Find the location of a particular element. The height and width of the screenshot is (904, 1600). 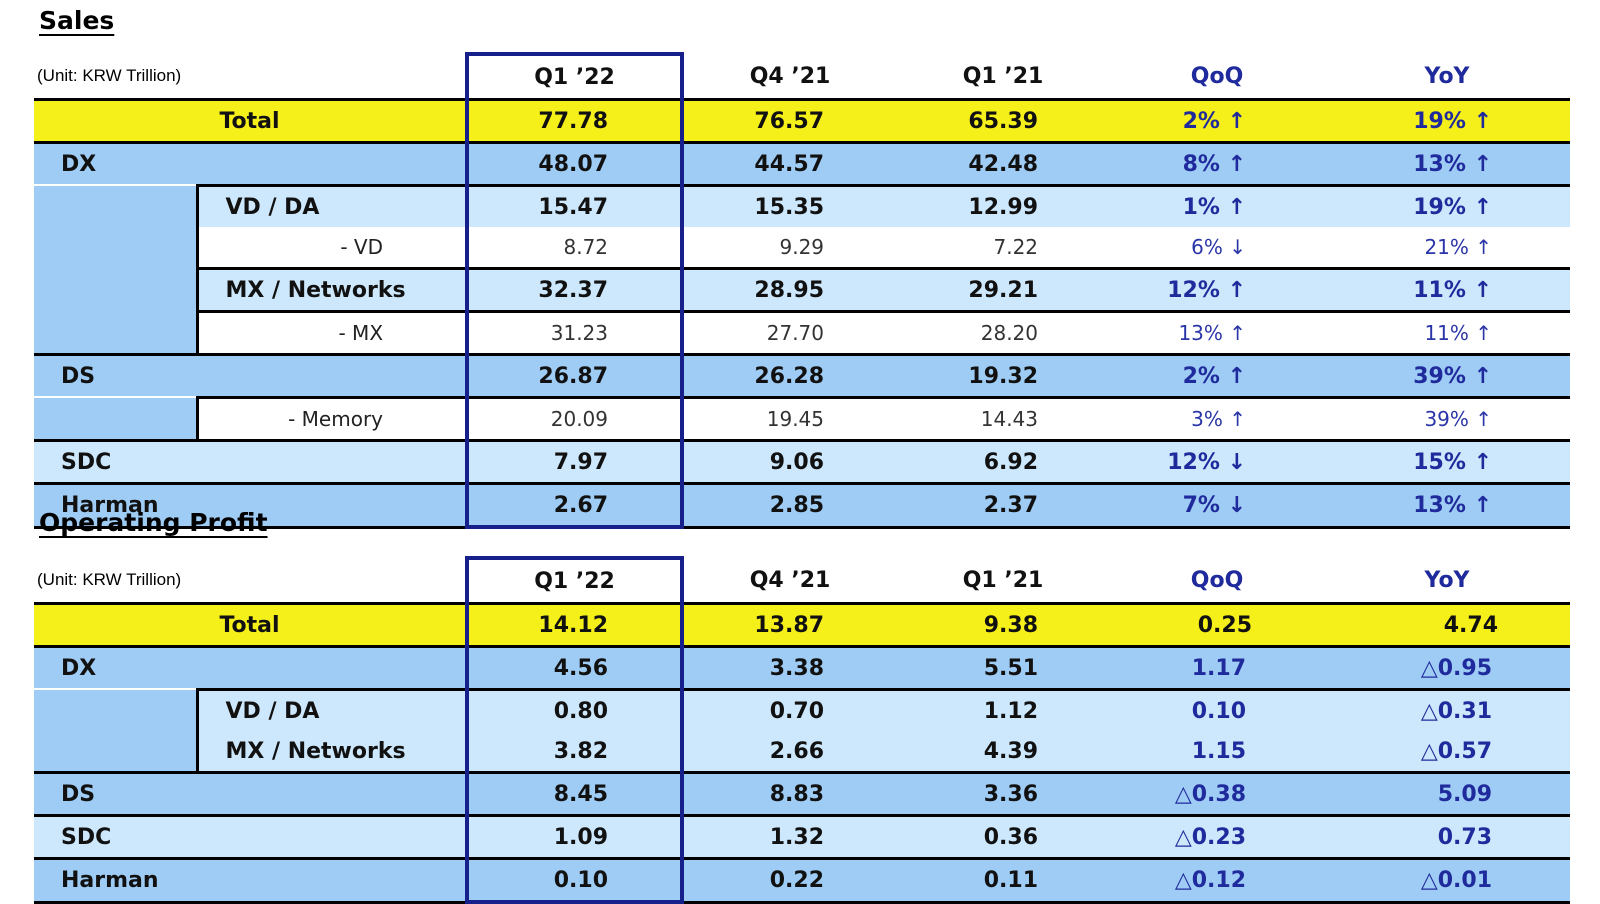

row-label: - MX is located at coordinates (331, 332).